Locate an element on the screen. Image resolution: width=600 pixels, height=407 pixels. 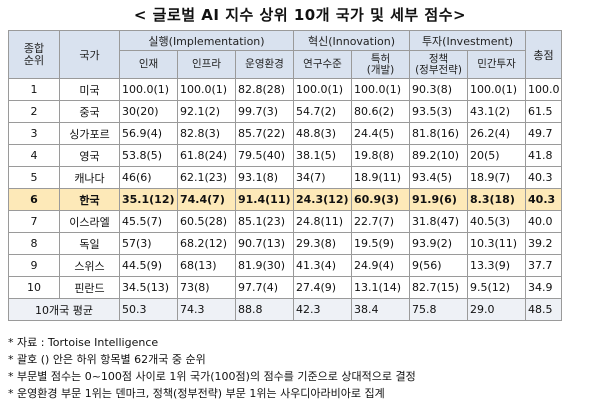
cell-private: 18.9(7) is located at coordinates (496, 177).